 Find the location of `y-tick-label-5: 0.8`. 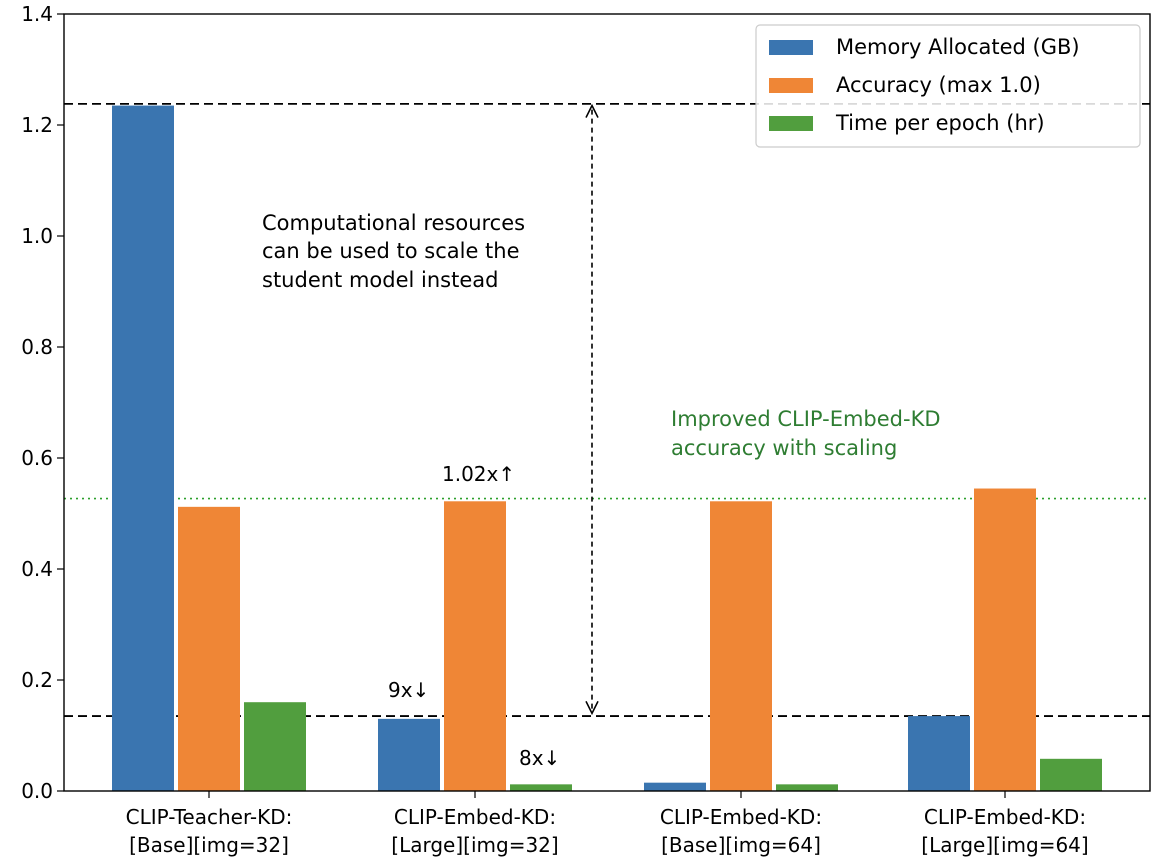

y-tick-label-5: 0.8 is located at coordinates (37, 347).